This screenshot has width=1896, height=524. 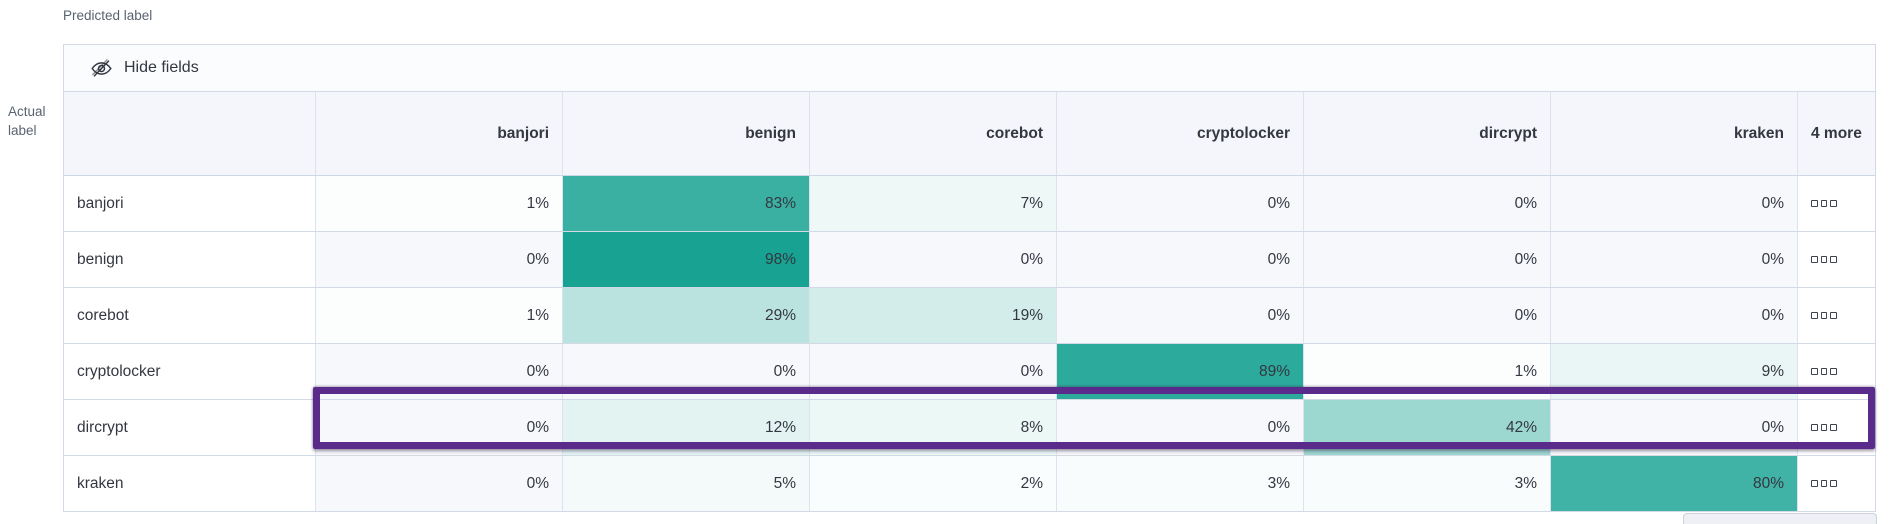 What do you see at coordinates (1674, 133) in the screenshot?
I see `column-header-kraken: kraken` at bounding box center [1674, 133].